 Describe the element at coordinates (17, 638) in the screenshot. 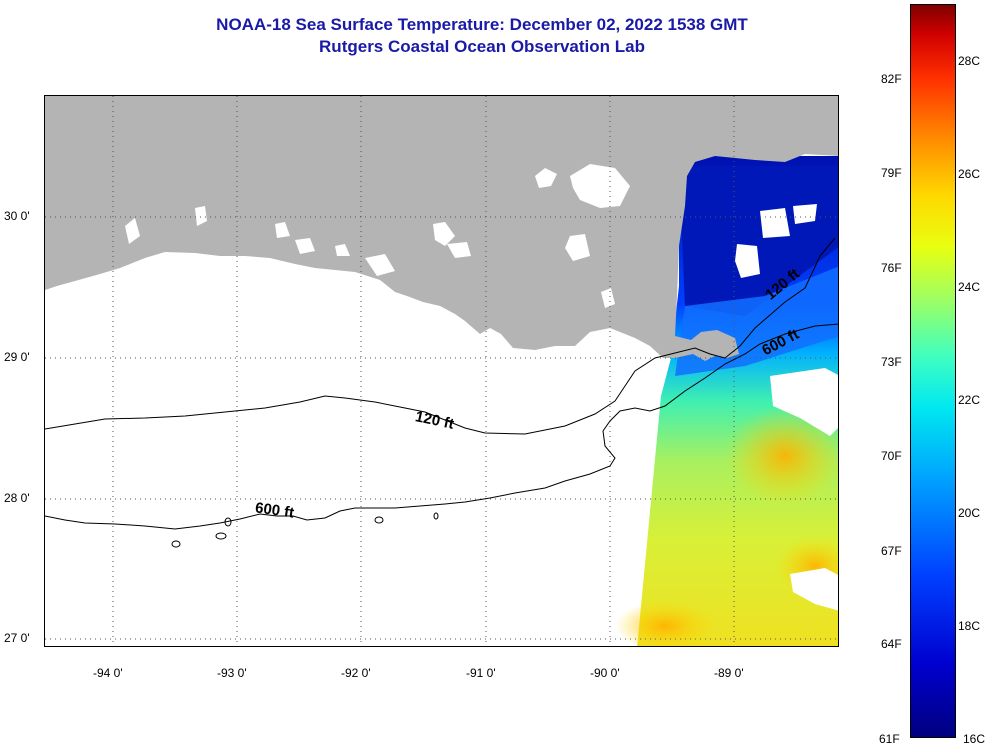

I see `lat-tick-label: 27 0'` at that location.